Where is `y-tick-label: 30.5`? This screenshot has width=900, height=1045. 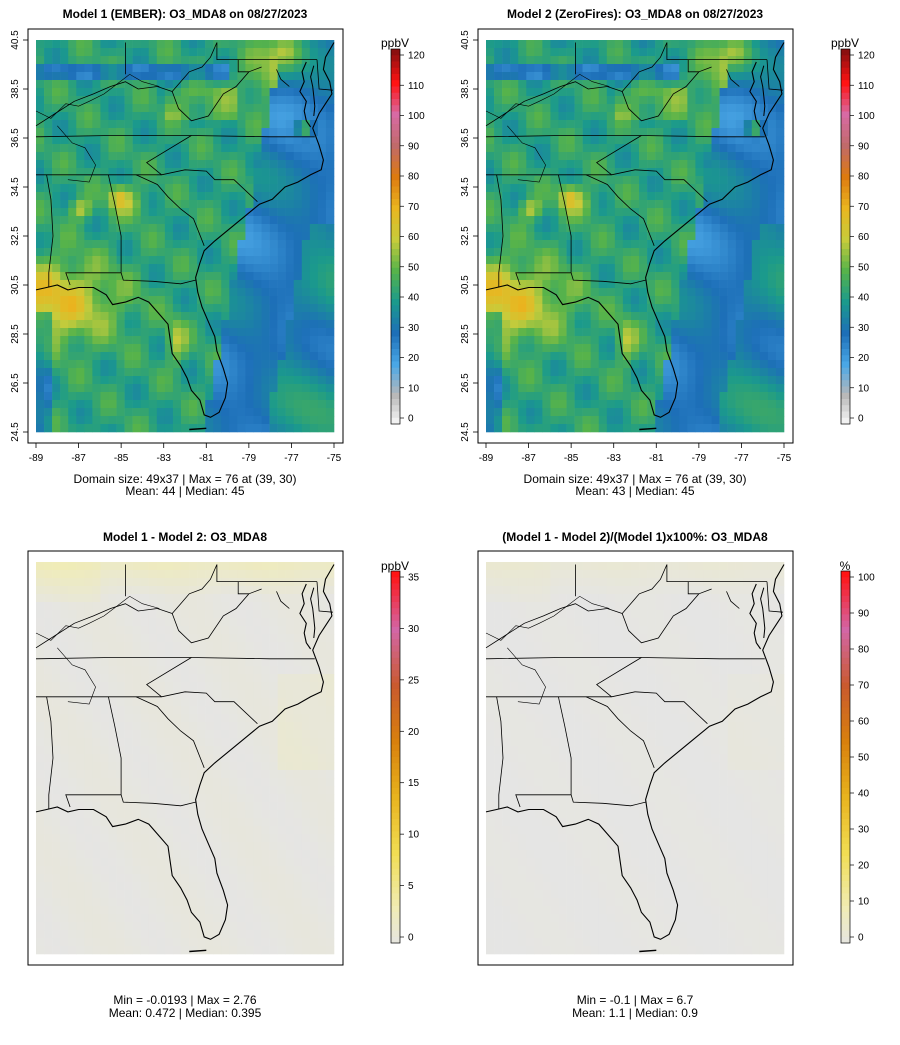 y-tick-label: 30.5 is located at coordinates (15, 285).